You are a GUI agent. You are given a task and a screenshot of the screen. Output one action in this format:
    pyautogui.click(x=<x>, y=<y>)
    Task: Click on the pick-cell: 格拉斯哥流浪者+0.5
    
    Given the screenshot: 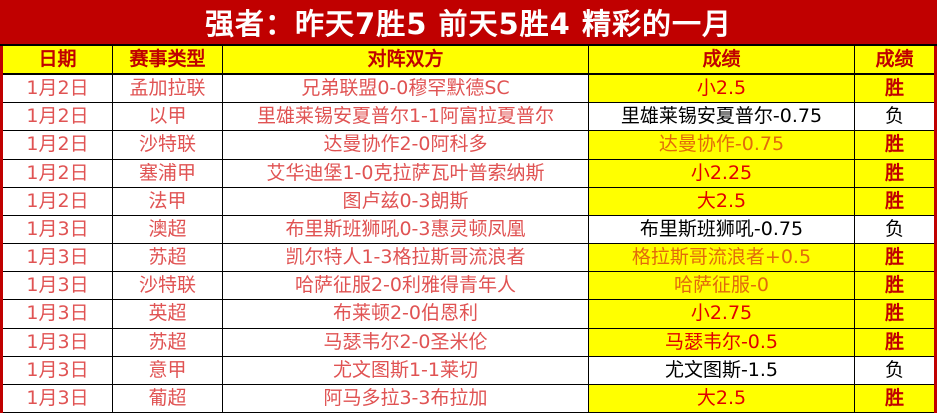 What is the action you would take?
    pyautogui.click(x=722, y=258)
    